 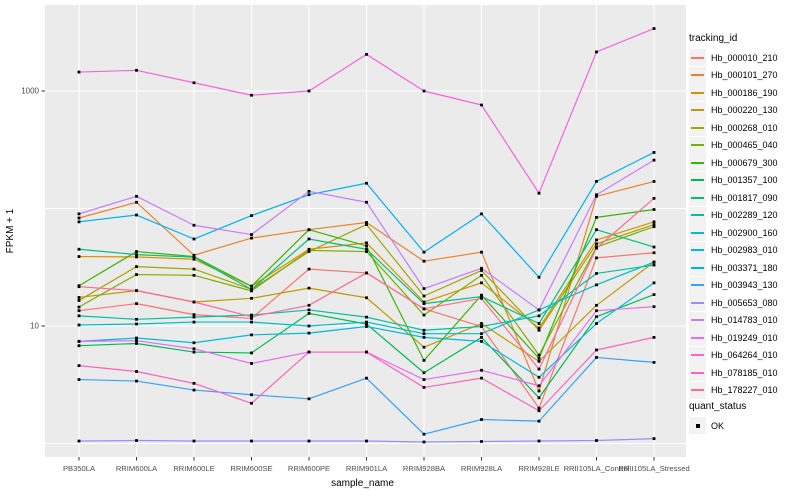 I want to click on legend-item: Hb_000679_300, so click(x=744, y=163).